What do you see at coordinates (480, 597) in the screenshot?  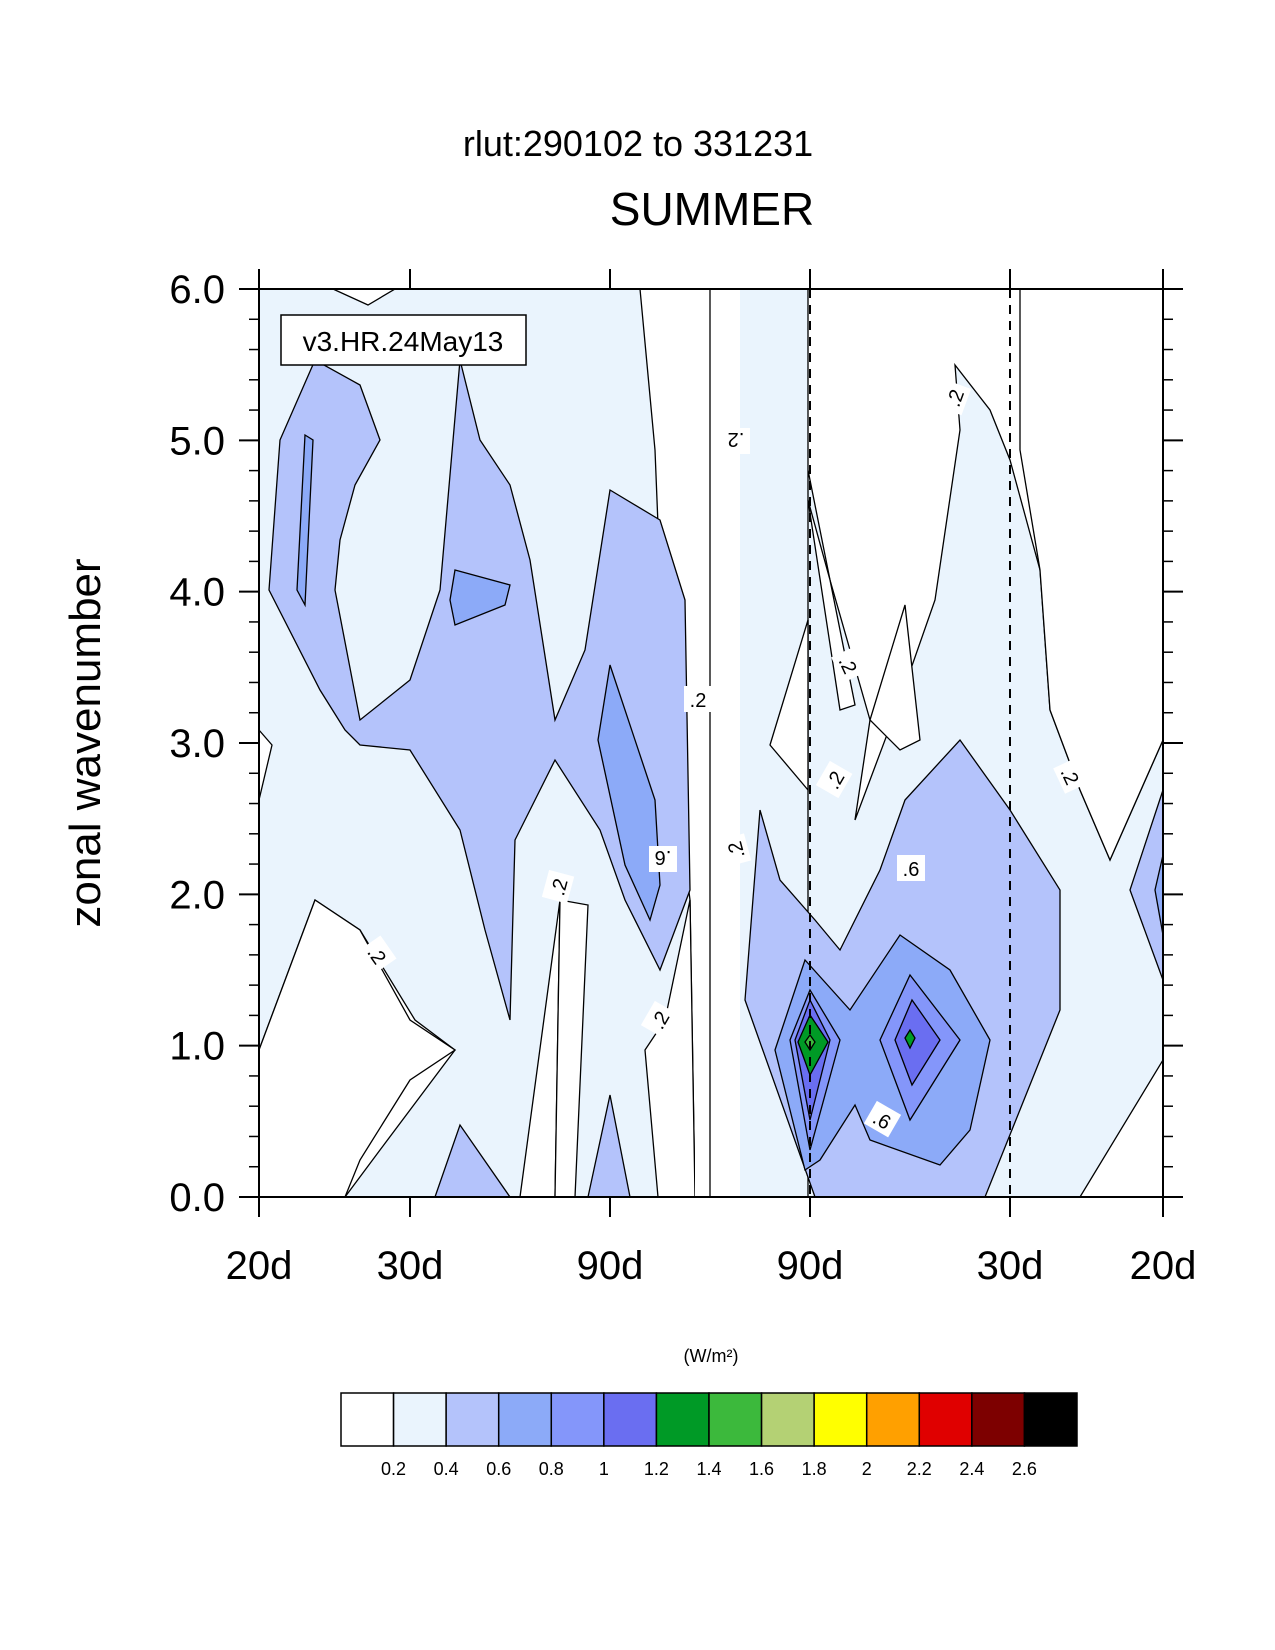 I see `fill-blue-left-b` at bounding box center [480, 597].